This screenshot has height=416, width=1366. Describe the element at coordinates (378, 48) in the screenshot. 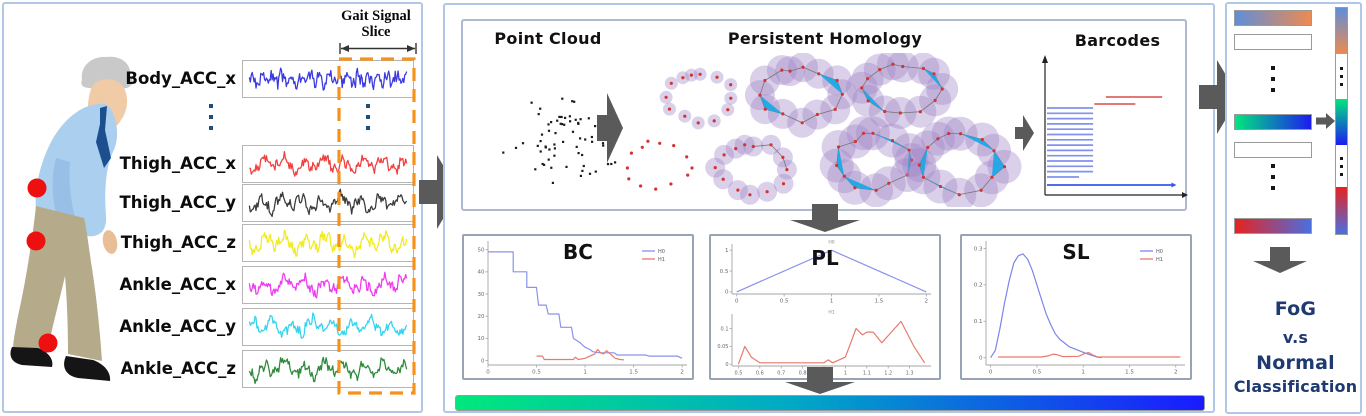

I see `slice-extent-arrow` at that location.